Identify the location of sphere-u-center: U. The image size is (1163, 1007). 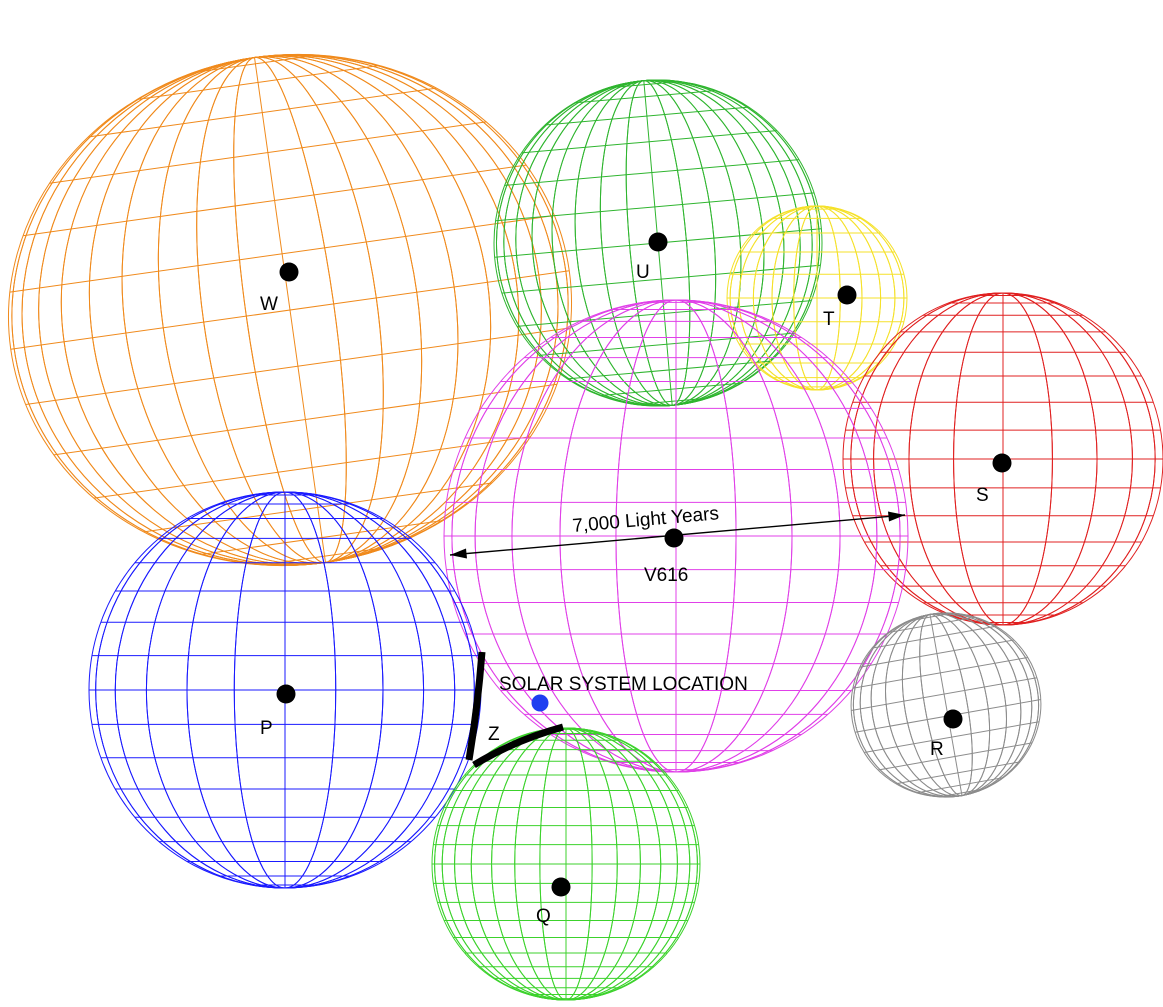
(652, 257).